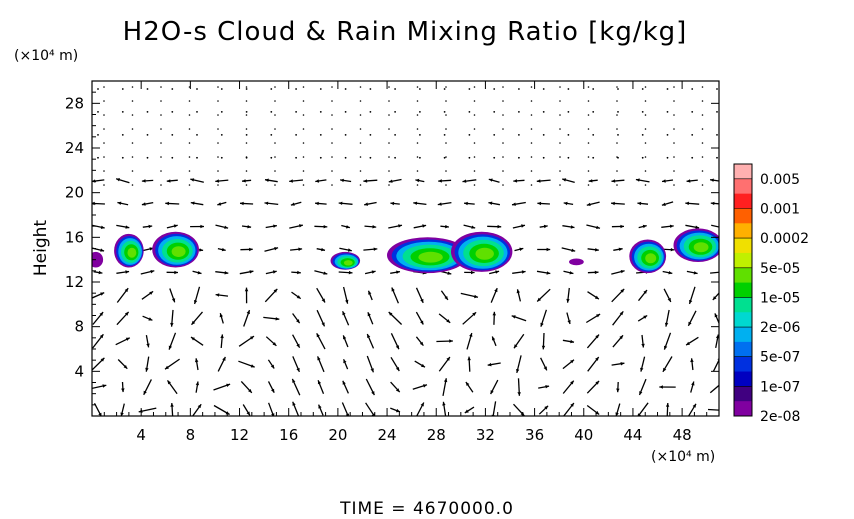 The width and height of the screenshot is (854, 519). What do you see at coordinates (79, 327) in the screenshot?
I see `y-tick-label: 8` at bounding box center [79, 327].